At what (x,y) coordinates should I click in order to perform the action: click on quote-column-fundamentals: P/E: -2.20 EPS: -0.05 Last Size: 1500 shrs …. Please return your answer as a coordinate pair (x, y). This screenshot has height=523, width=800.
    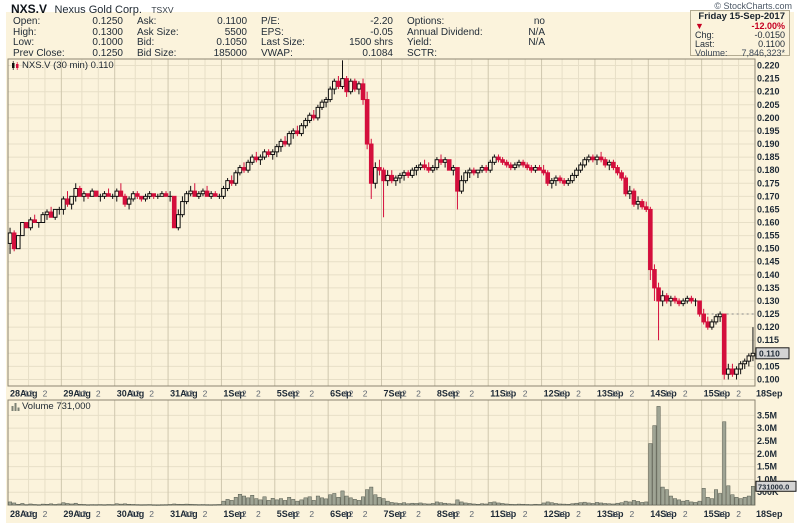
    Looking at the image, I should click on (327, 37).